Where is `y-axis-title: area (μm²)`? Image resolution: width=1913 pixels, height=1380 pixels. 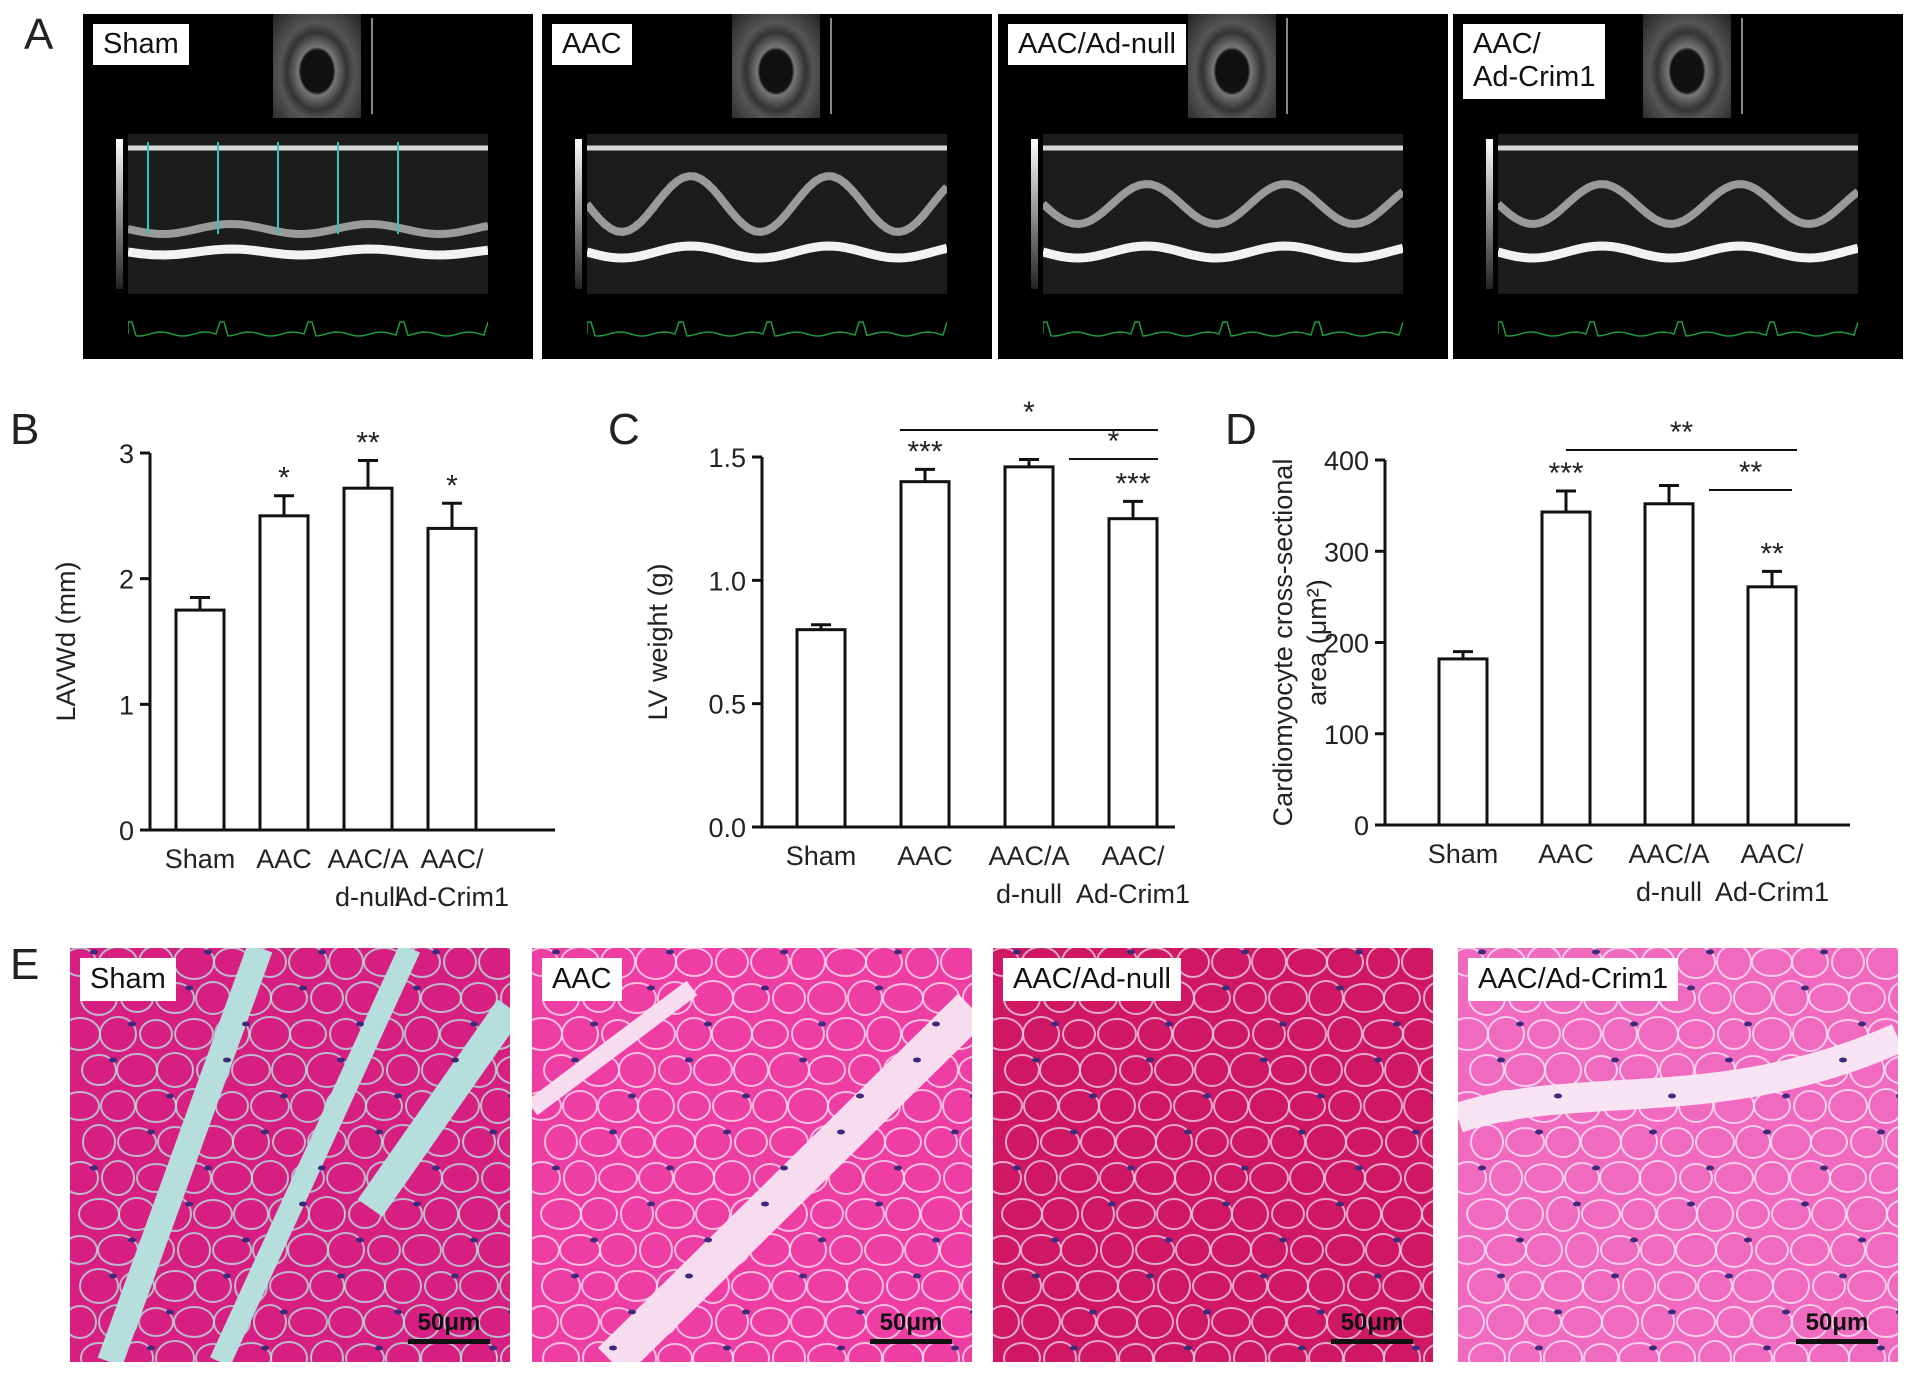 y-axis-title: area (μm²) is located at coordinates (1317, 642).